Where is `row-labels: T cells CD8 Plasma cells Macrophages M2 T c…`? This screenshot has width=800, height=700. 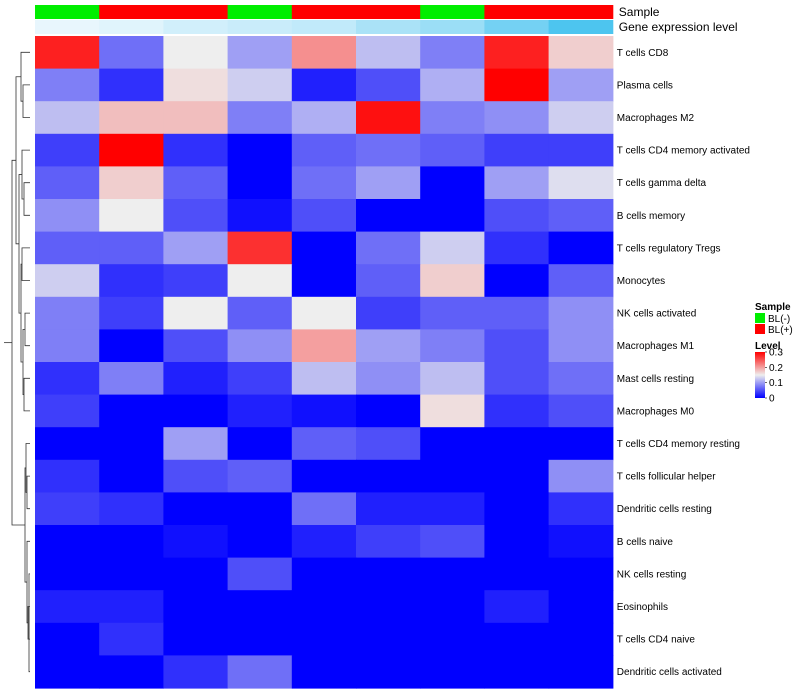 row-labels: T cells CD8 Plasma cells Macrophages M2 T c… is located at coordinates (683, 363).